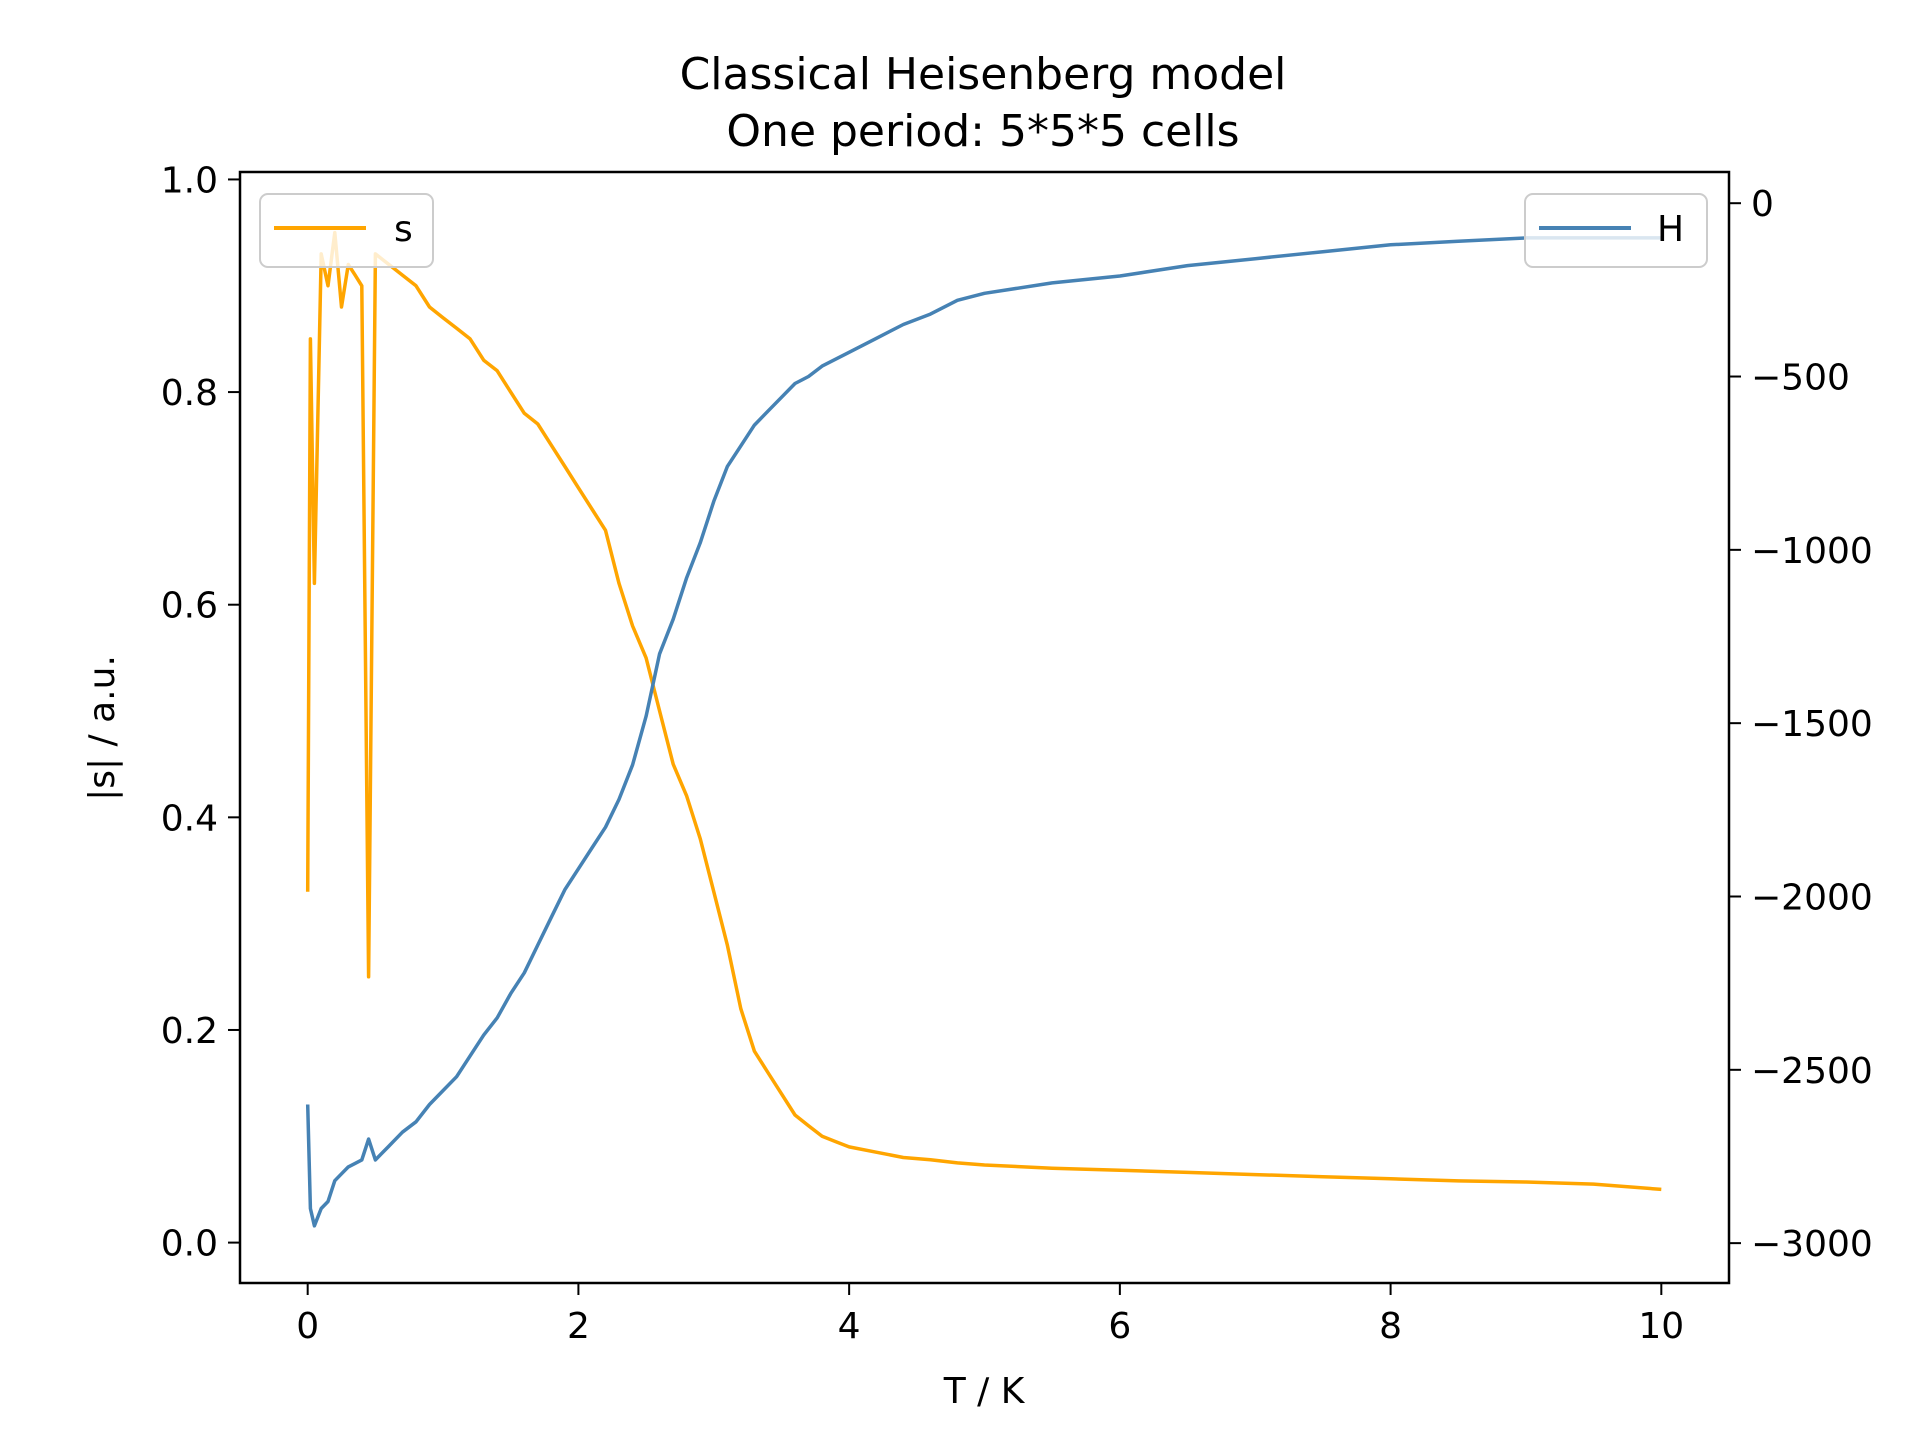  Describe the element at coordinates (189, 606) in the screenshot. I see `y-left-tick-label: 0.6` at that location.